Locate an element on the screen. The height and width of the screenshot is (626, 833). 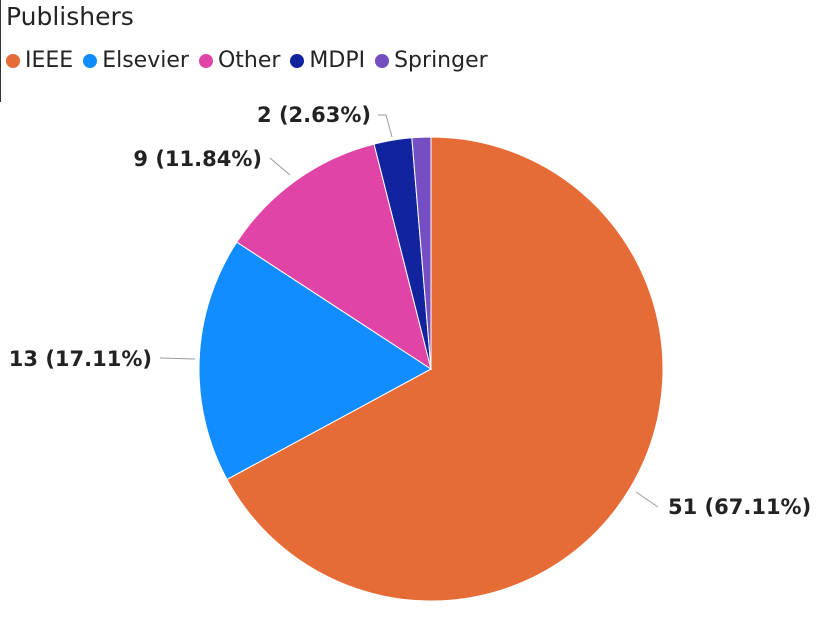
legend-marker-ieee is located at coordinates (13, 60).